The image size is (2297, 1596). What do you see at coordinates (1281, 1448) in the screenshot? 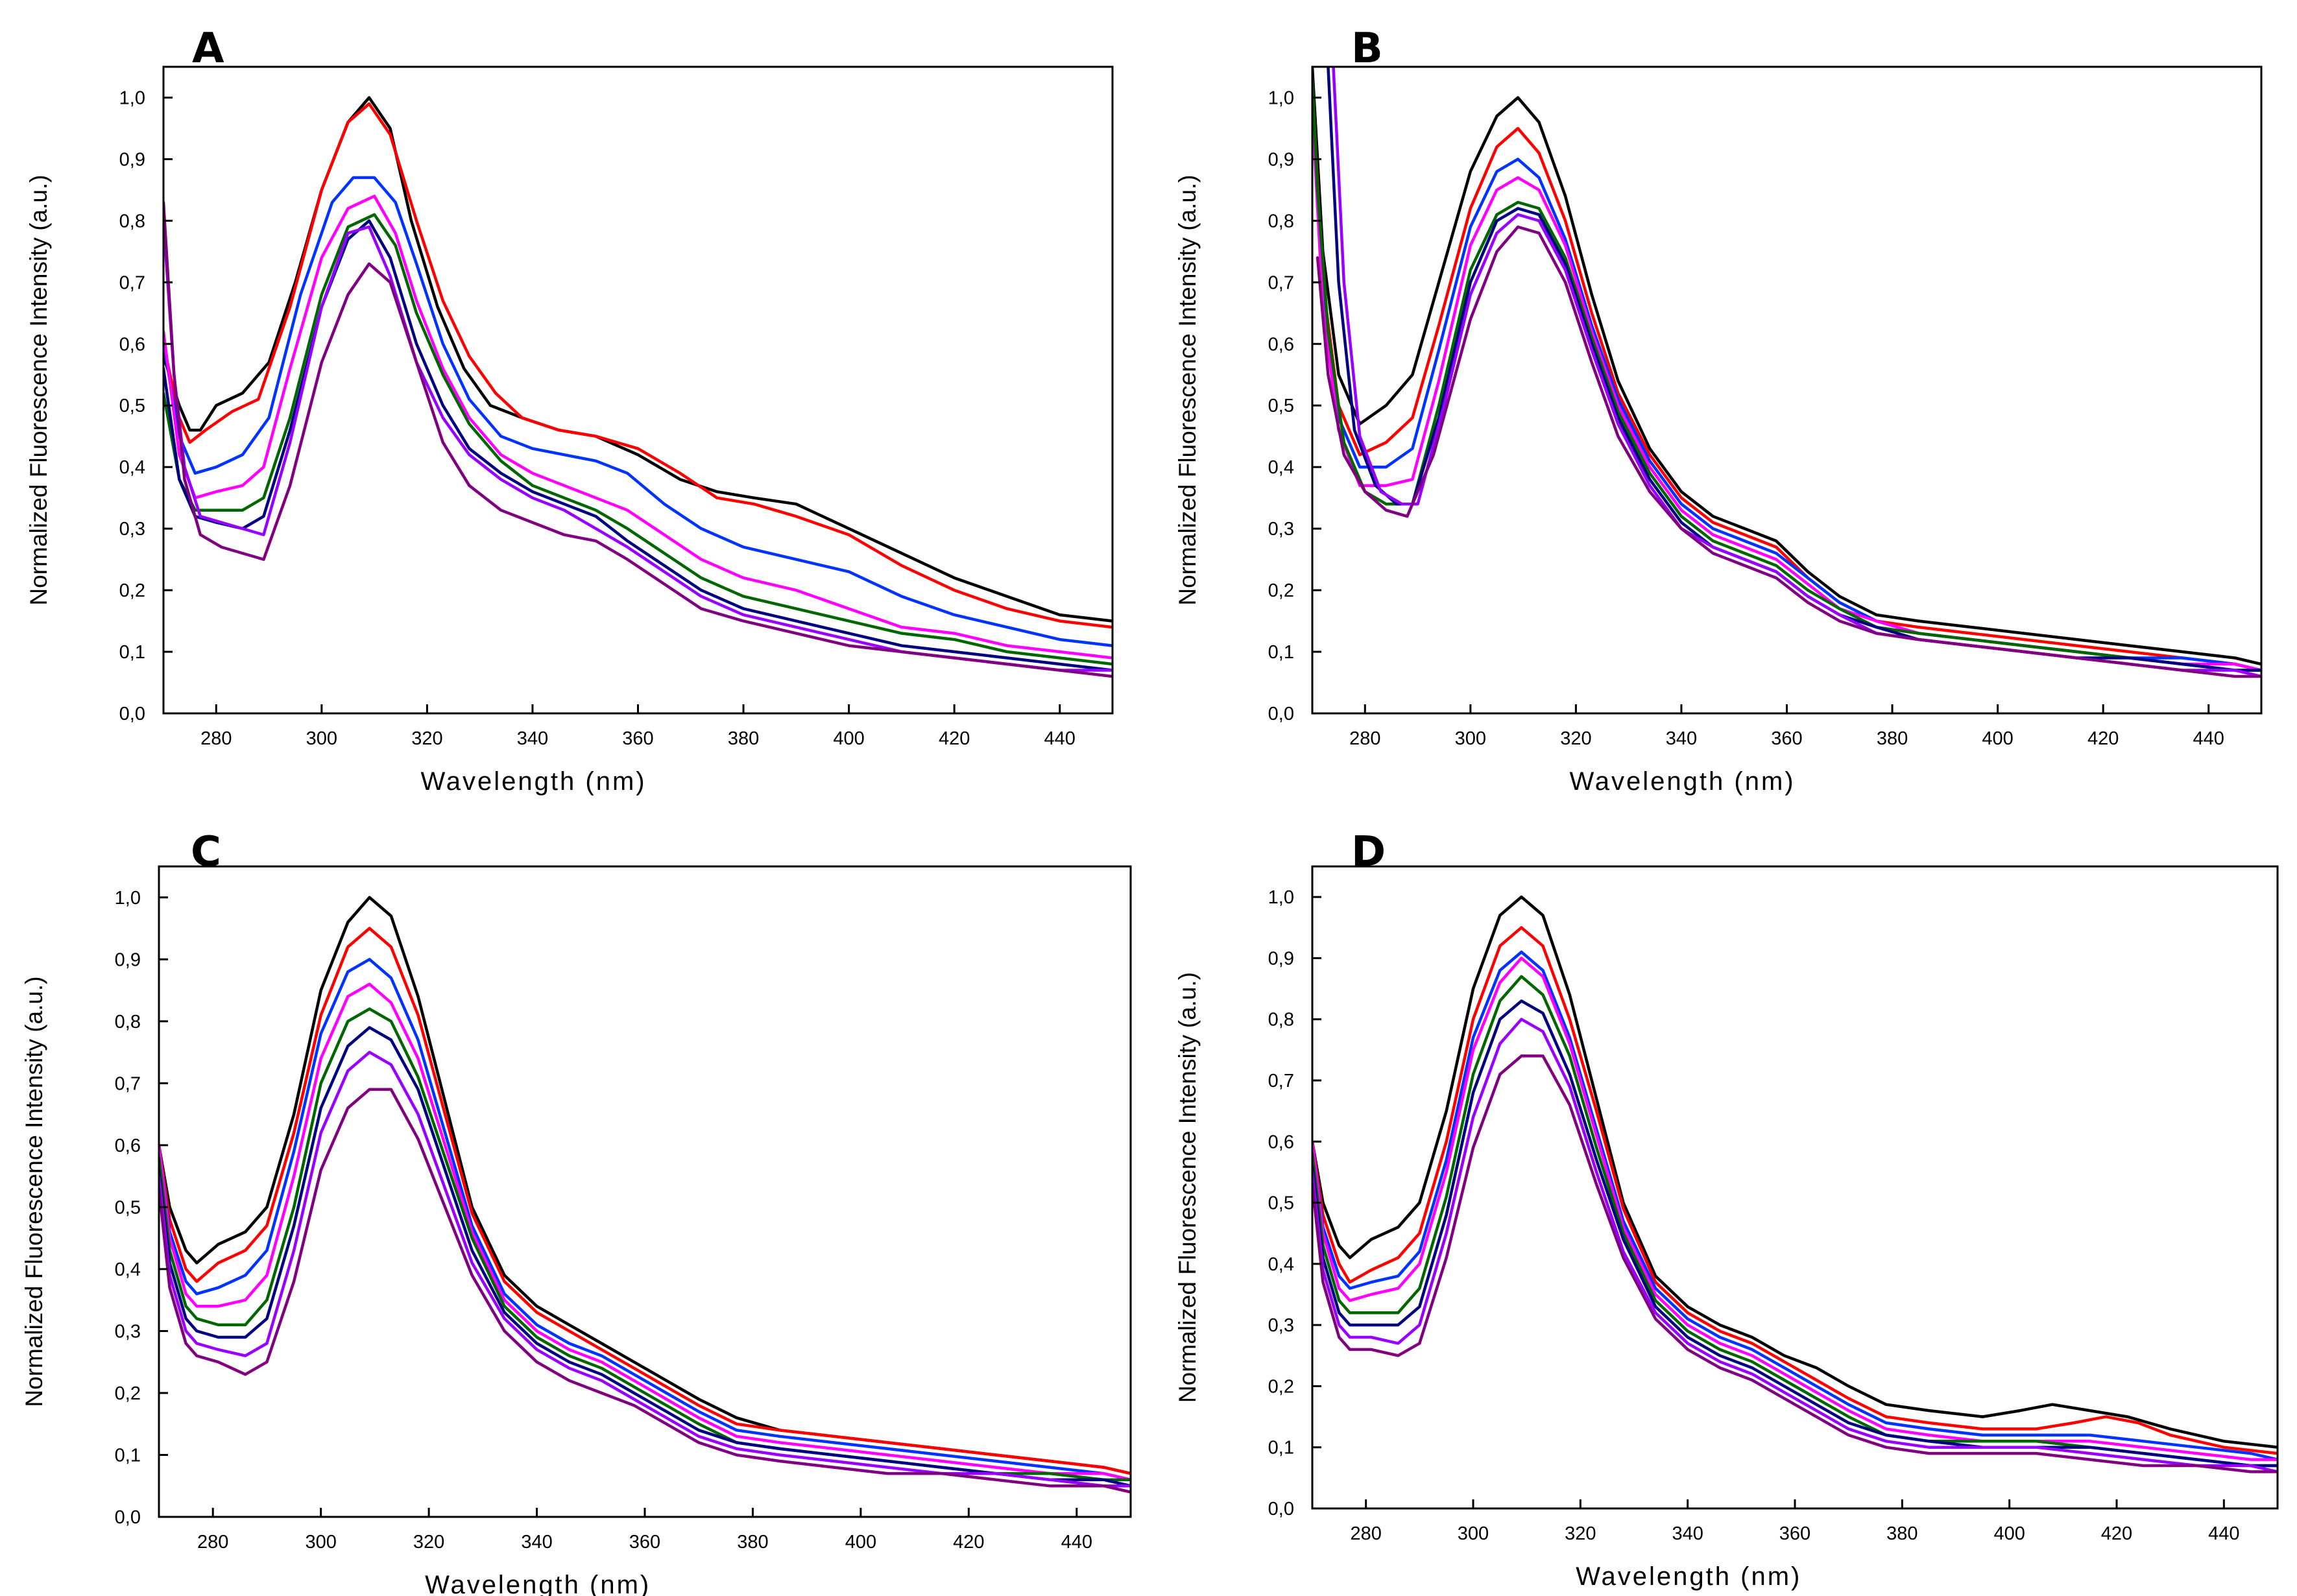
I see `panel-d-y-tick-label: 0,1` at bounding box center [1281, 1448].